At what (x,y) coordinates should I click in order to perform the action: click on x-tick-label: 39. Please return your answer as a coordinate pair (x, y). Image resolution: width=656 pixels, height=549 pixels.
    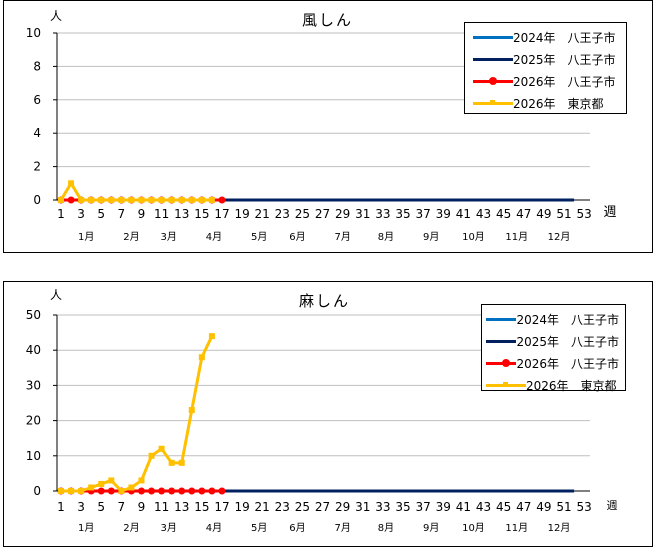
    Looking at the image, I should click on (443, 507).